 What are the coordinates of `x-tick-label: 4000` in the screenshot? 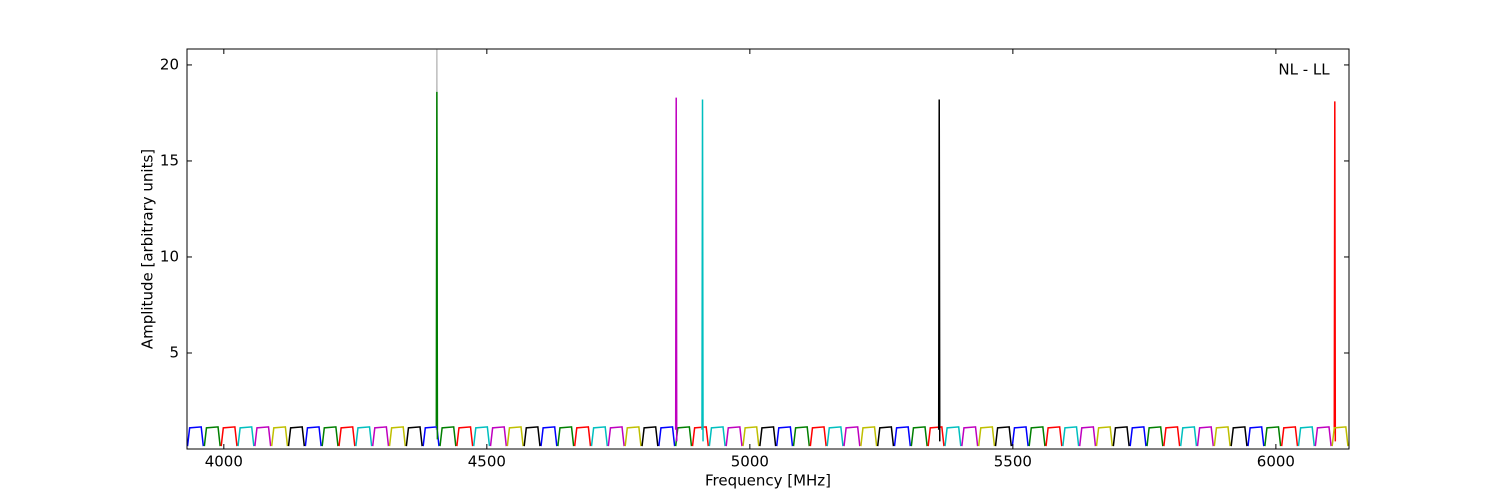 It's located at (224, 462).